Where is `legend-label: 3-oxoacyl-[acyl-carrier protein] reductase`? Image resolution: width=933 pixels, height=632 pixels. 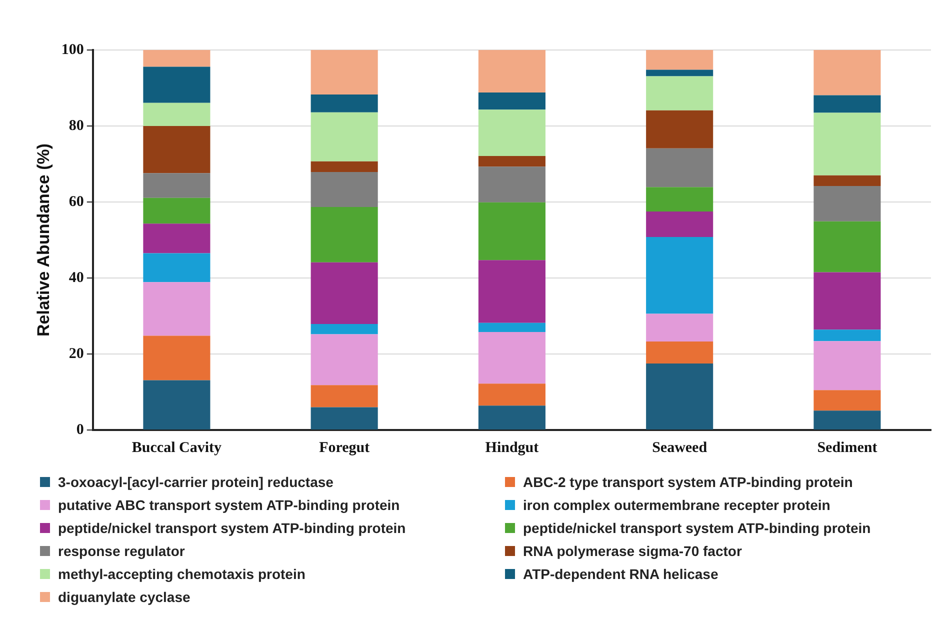 legend-label: 3-oxoacyl-[acyl-carrier protein] reductase is located at coordinates (196, 482).